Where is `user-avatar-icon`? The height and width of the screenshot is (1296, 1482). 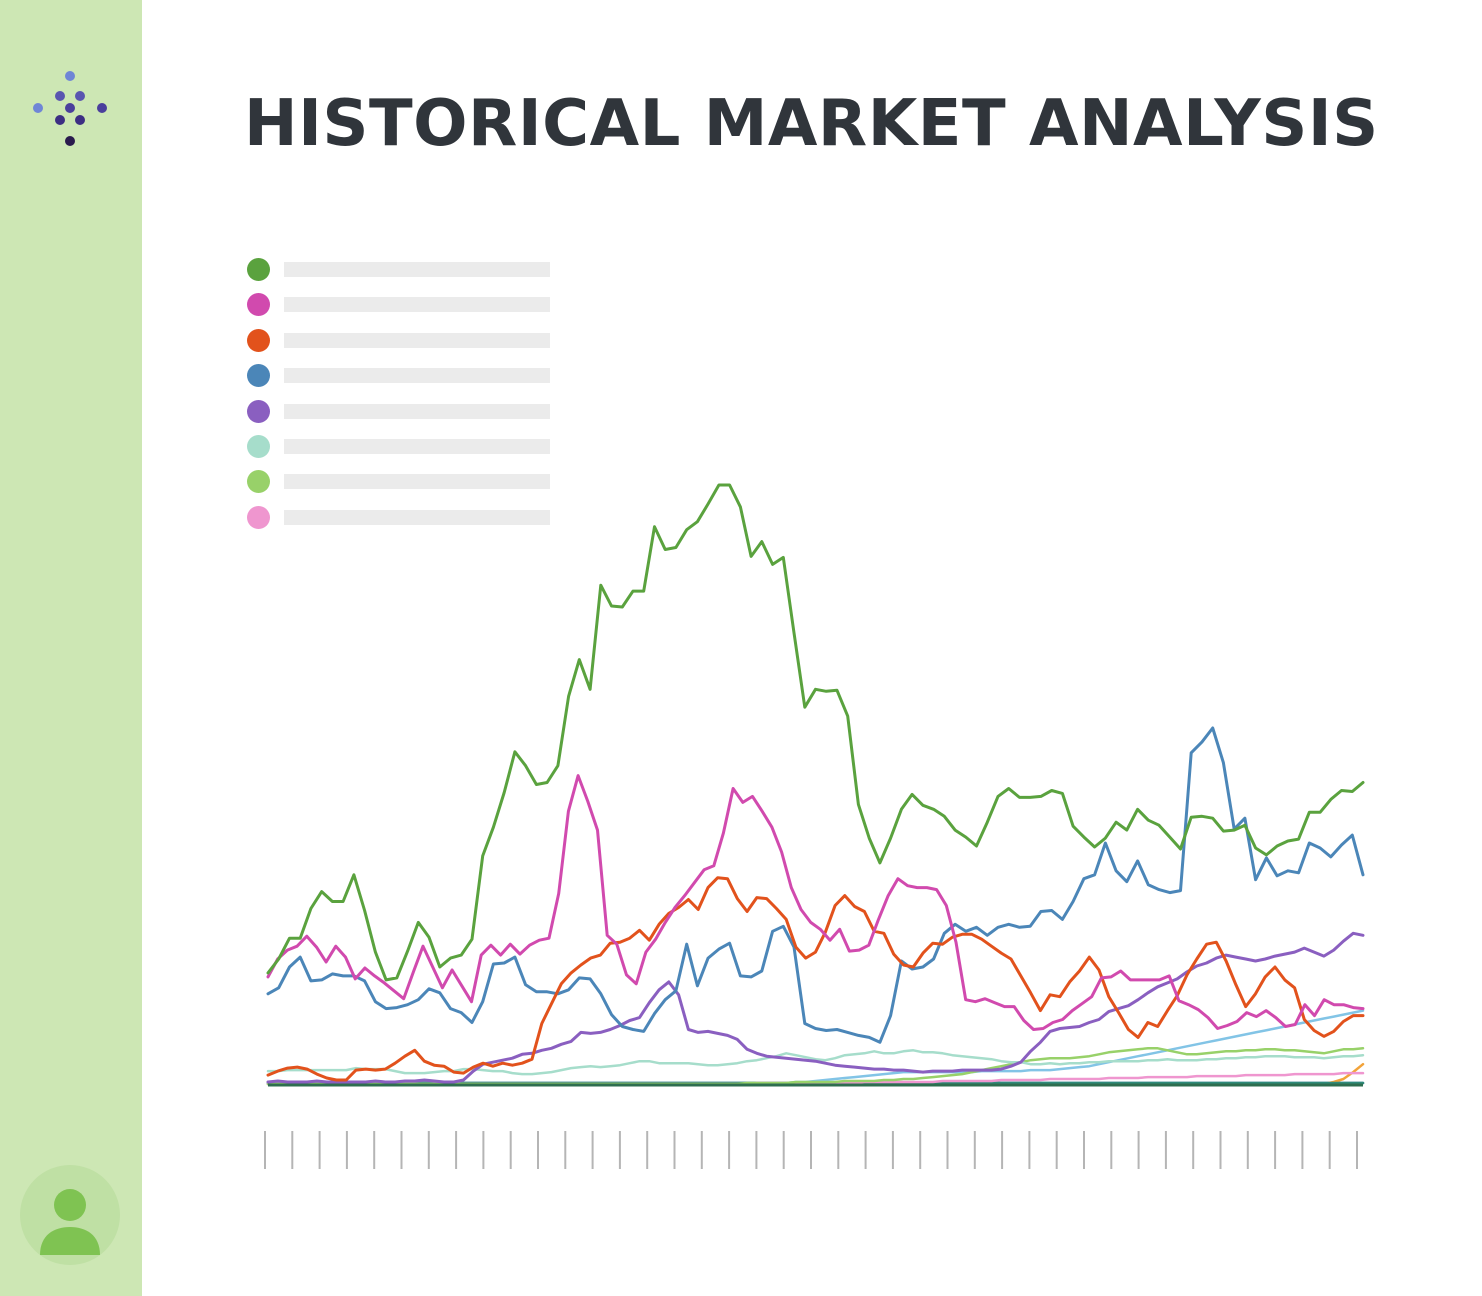
user-avatar-icon is located at coordinates (70, 1215).